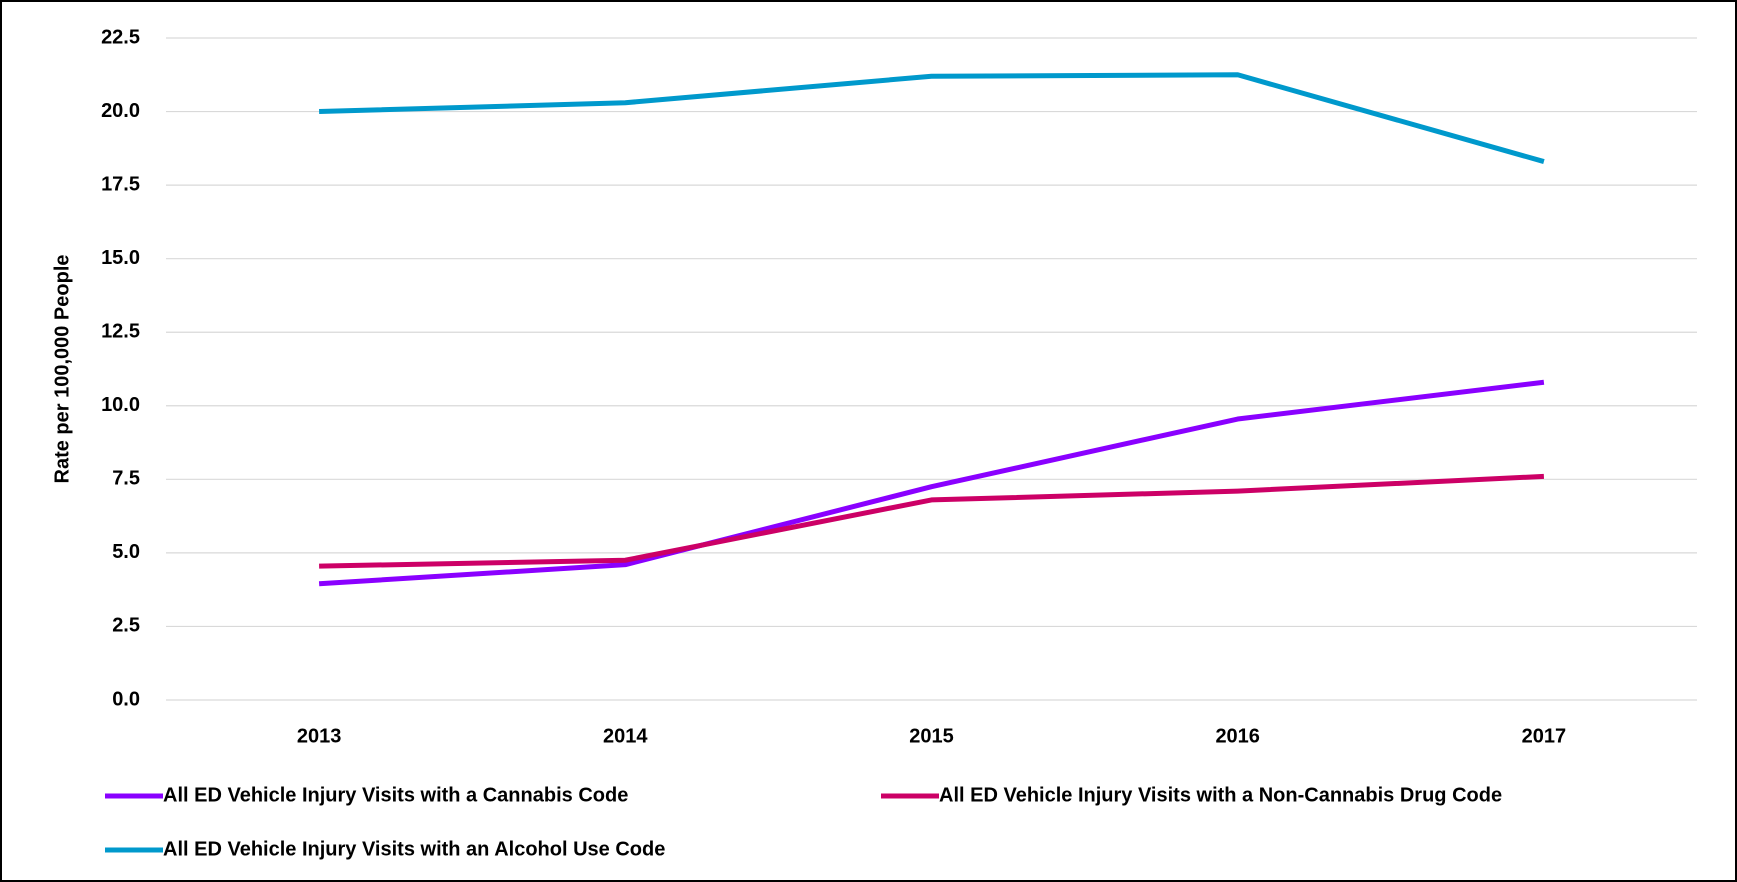 The height and width of the screenshot is (882, 1737). Describe the element at coordinates (120, 405) in the screenshot. I see `y-tick-label: 10.0` at that location.